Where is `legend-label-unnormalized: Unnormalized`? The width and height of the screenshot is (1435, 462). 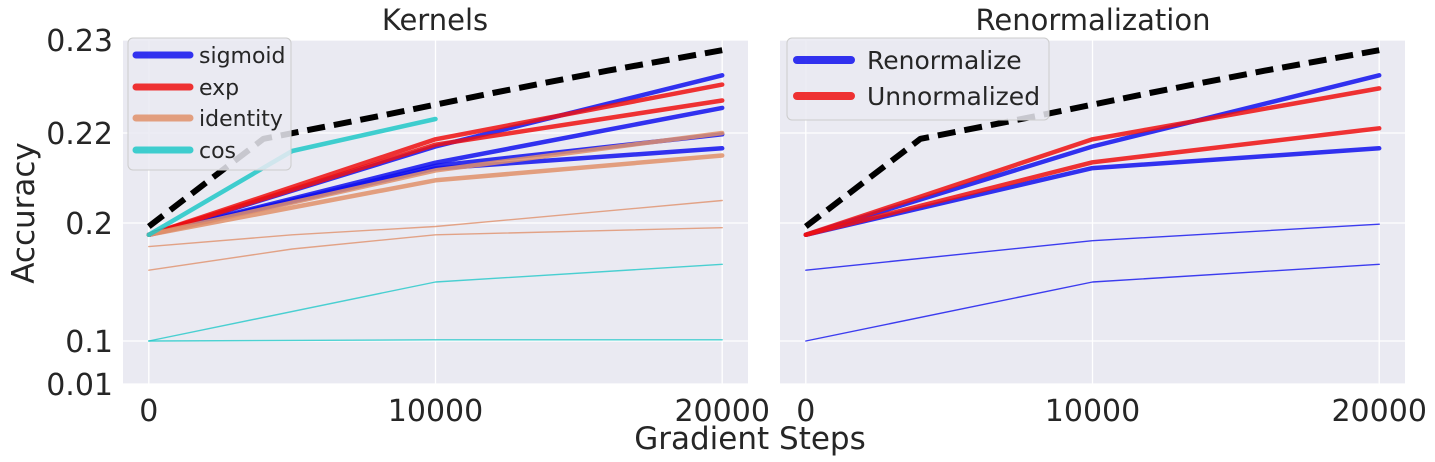
legend-label-unnormalized: Unnormalized is located at coordinates (953, 96).